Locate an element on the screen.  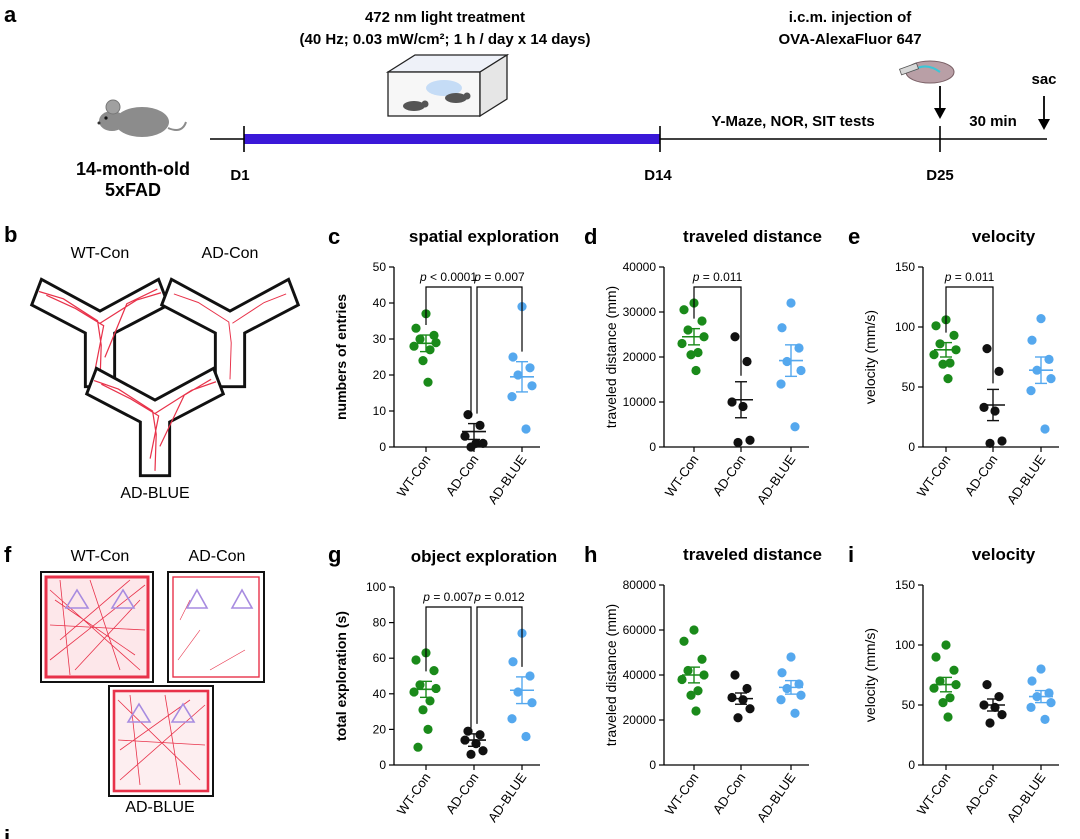
panel-letter-i: i is located at coordinates (851, 554).